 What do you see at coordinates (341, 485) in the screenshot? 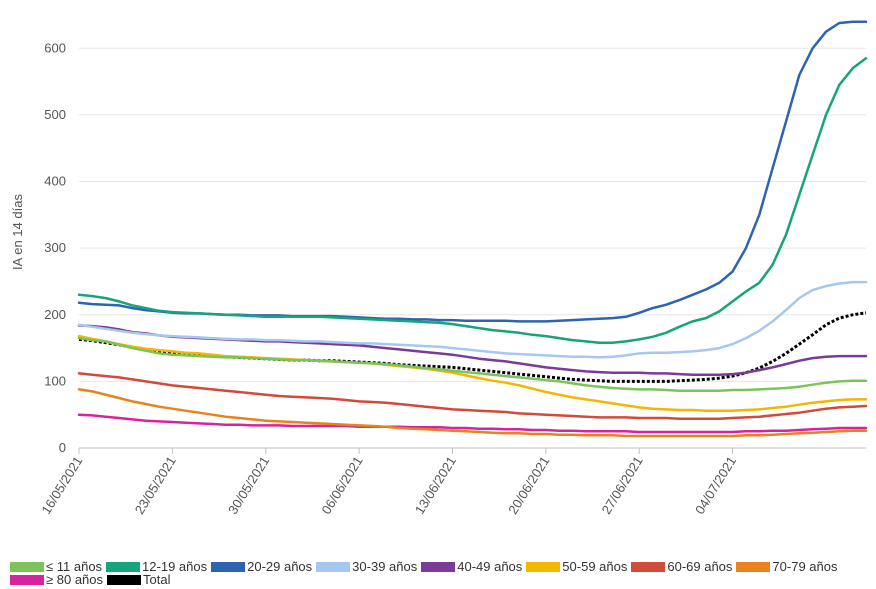
I see `x-tick-label: 06/06/2021` at bounding box center [341, 485].